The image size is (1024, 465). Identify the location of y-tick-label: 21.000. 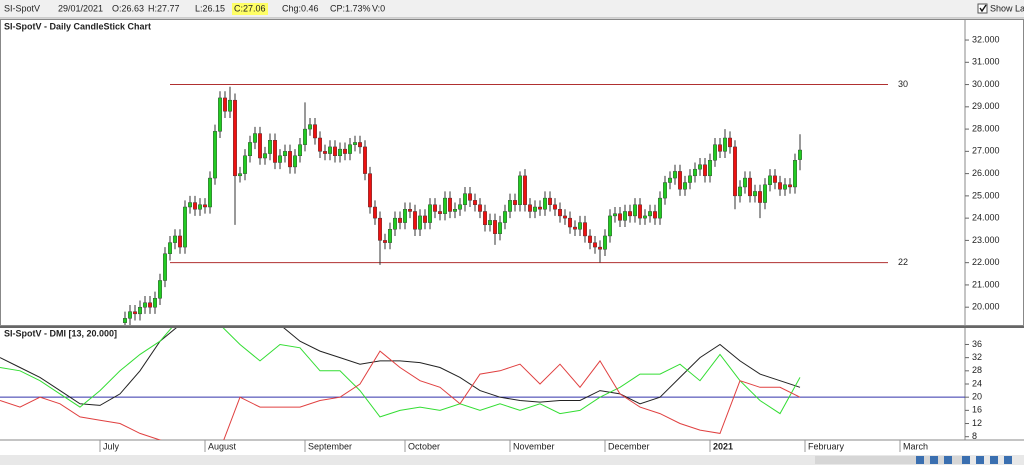
(986, 284).